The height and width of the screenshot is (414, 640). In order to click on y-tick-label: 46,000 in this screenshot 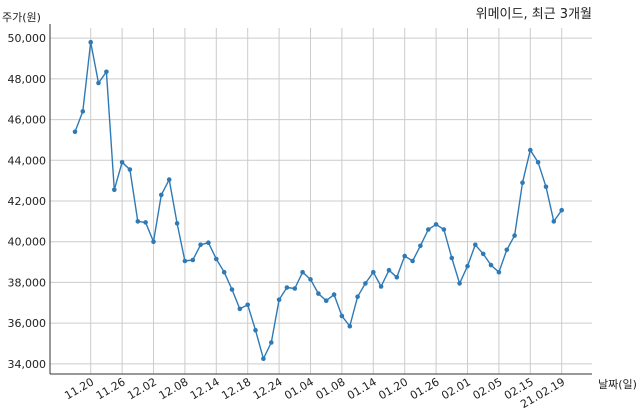, I will do `click(27, 120)`.